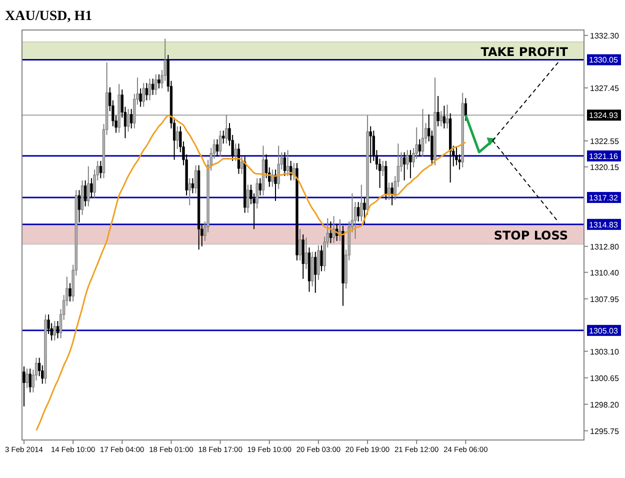  What do you see at coordinates (603, 331) in the screenshot?
I see `ref-line-label: 1305.03` at bounding box center [603, 331].